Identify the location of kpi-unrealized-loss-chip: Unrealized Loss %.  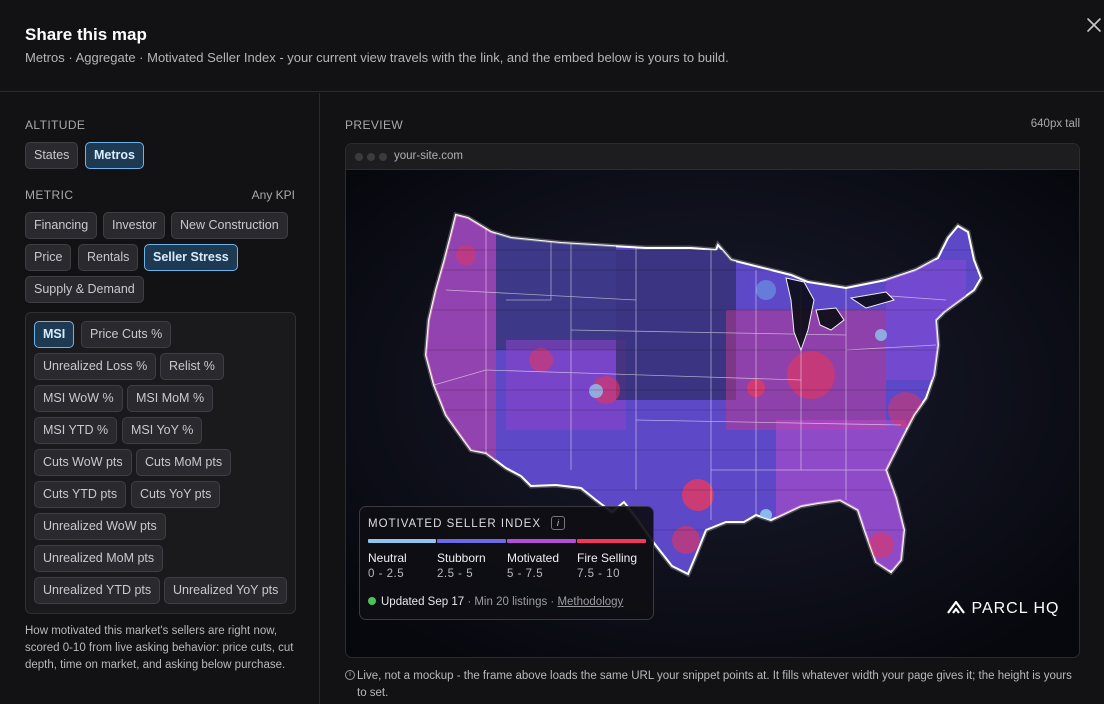
(95, 366).